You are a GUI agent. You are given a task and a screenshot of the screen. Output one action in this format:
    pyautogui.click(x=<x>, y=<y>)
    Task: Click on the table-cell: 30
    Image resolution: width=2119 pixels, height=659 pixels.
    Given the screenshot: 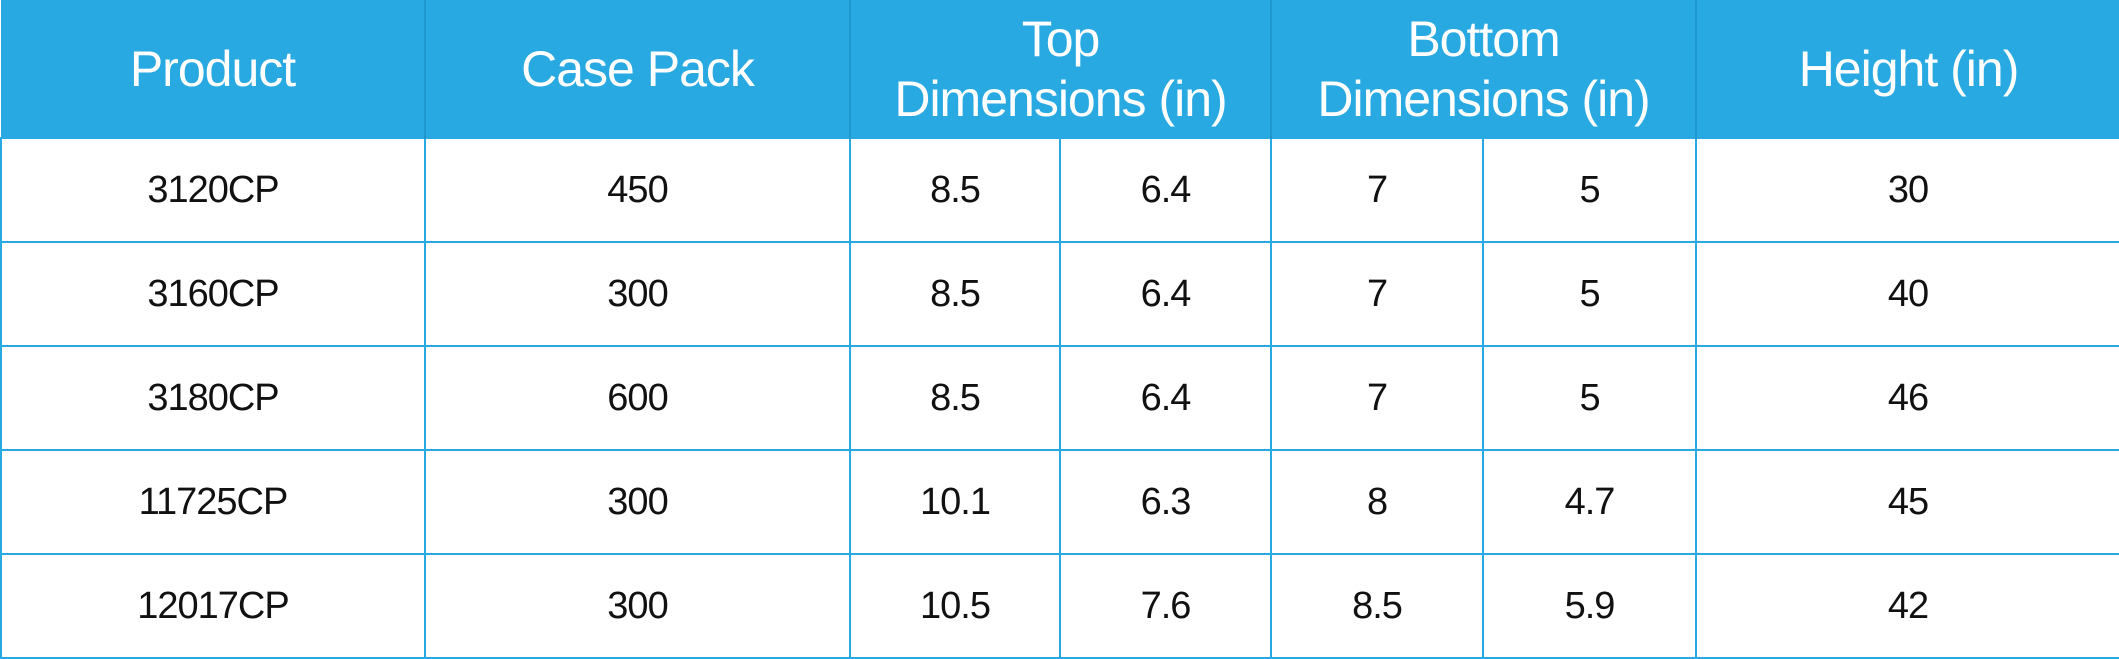 What is the action you would take?
    pyautogui.click(x=1907, y=190)
    